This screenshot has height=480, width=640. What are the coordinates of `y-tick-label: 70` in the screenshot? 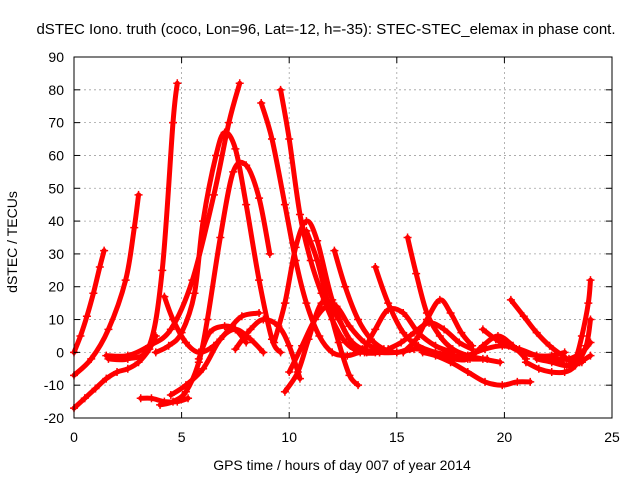 It's located at (56, 123).